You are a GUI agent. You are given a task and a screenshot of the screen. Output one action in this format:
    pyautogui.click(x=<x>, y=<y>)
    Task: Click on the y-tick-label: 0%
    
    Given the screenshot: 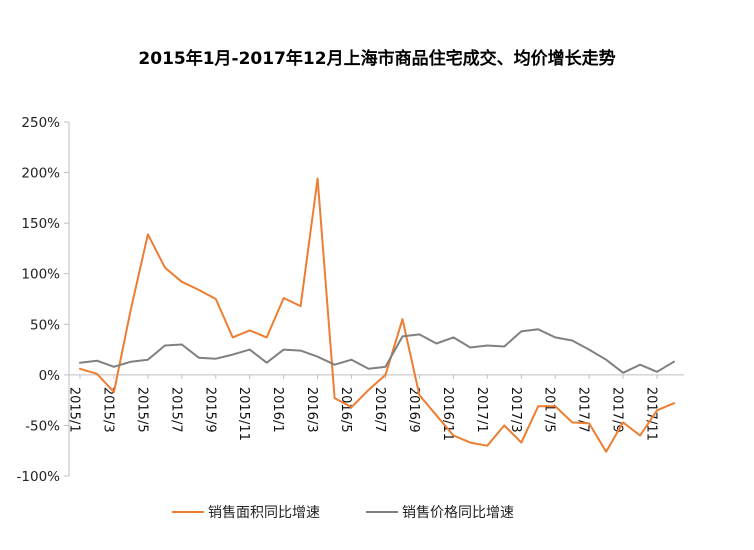 What is the action you would take?
    pyautogui.click(x=50, y=376)
    